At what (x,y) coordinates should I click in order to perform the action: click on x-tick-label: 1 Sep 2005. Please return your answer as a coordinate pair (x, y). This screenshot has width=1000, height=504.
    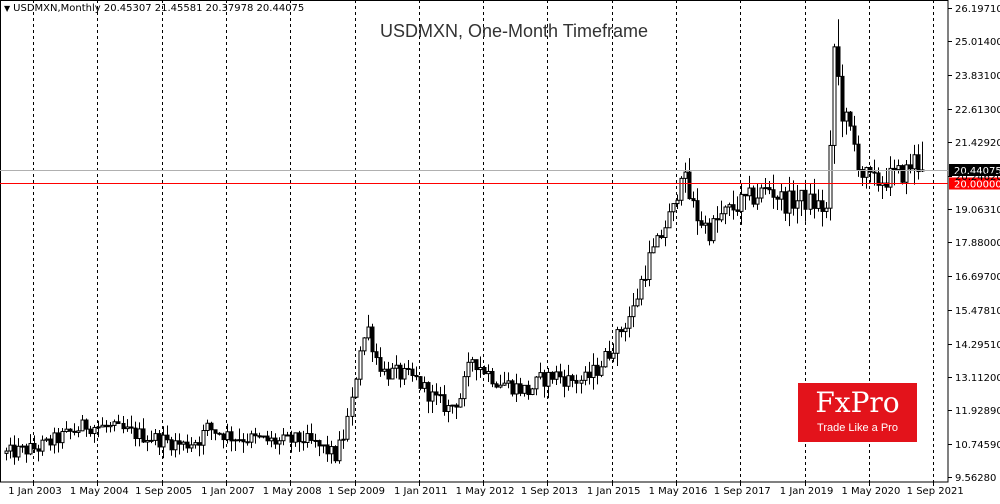
    Looking at the image, I should click on (163, 491).